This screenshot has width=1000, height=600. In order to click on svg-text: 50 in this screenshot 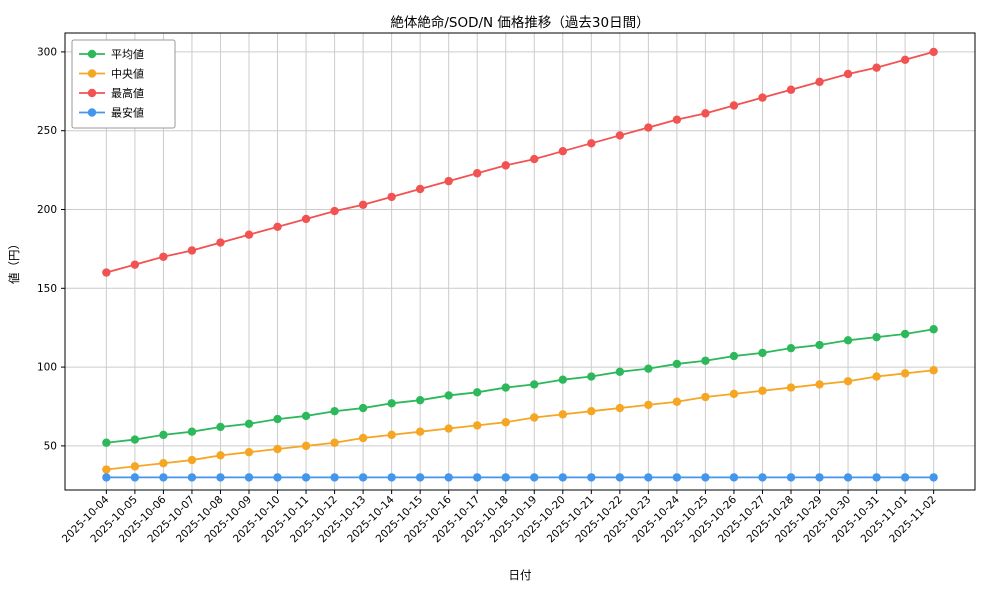, I will do `click(50, 446)`.